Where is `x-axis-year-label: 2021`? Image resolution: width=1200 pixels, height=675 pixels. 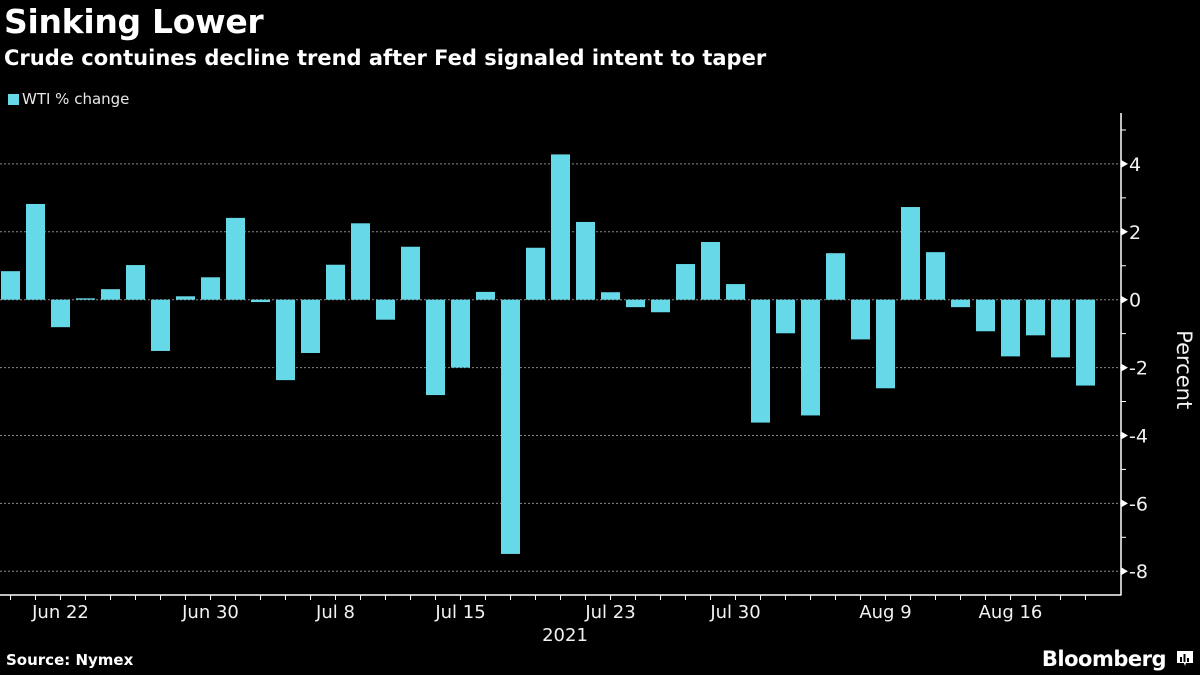
x-axis-year-label: 2021 is located at coordinates (565, 635).